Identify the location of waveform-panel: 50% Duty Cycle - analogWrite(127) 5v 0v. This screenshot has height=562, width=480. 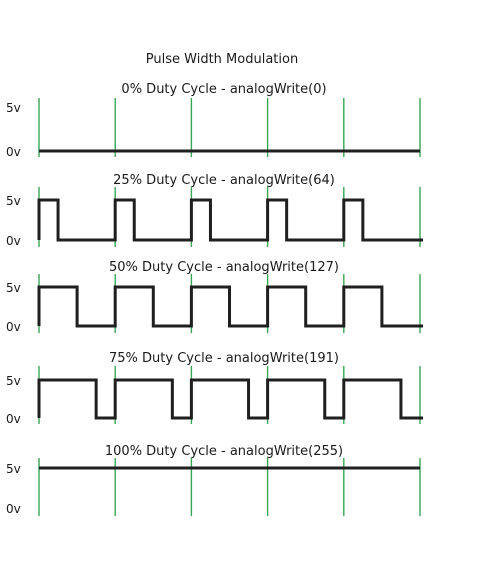
(214, 297).